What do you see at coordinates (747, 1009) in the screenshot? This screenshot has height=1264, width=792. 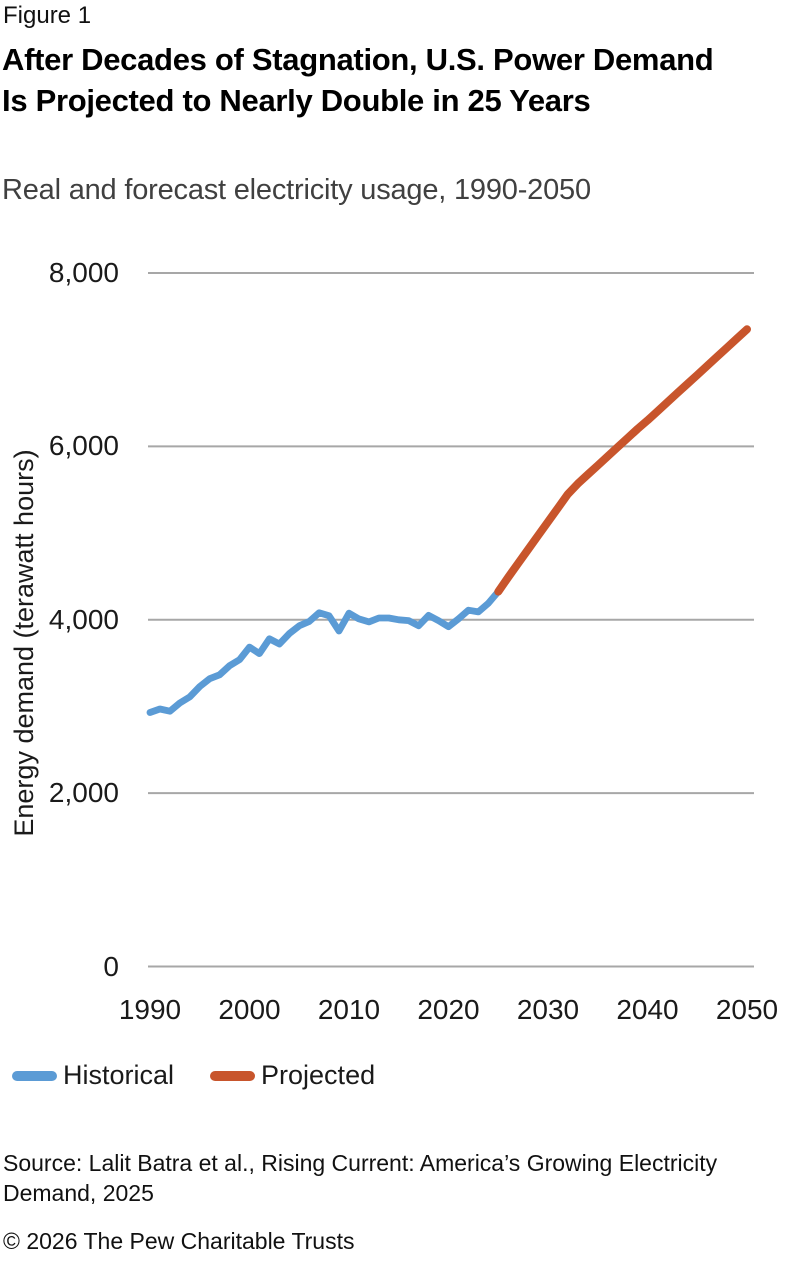 I see `x-tick-label-2050: 2050` at bounding box center [747, 1009].